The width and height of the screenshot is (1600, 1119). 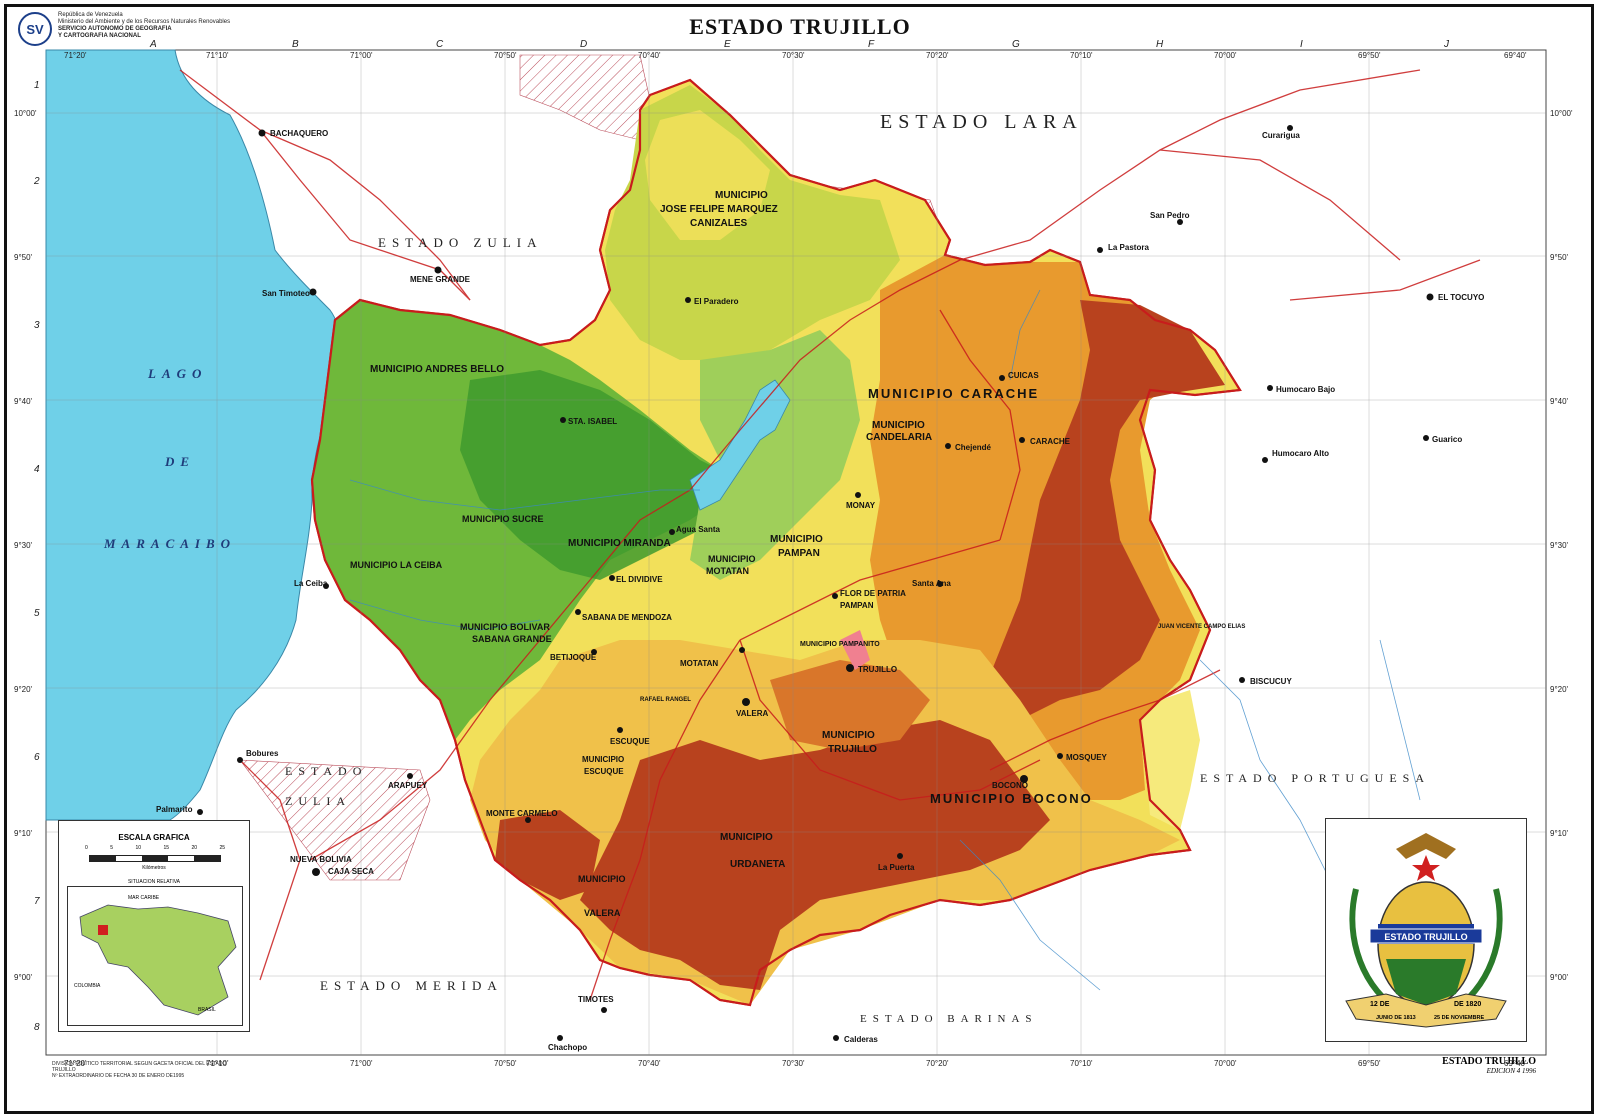 What do you see at coordinates (1559, 545) in the screenshot?
I see `lat-right-3: 9°30'` at bounding box center [1559, 545].